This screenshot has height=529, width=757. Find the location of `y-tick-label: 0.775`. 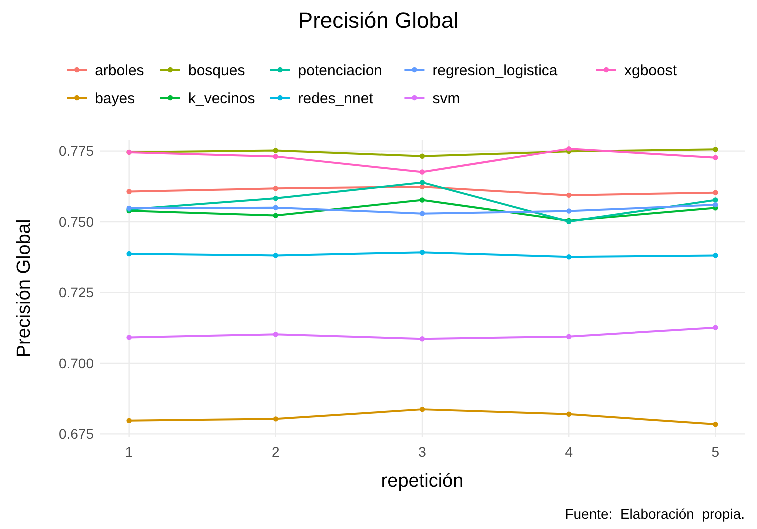

y-tick-label: 0.775 is located at coordinates (76, 151).